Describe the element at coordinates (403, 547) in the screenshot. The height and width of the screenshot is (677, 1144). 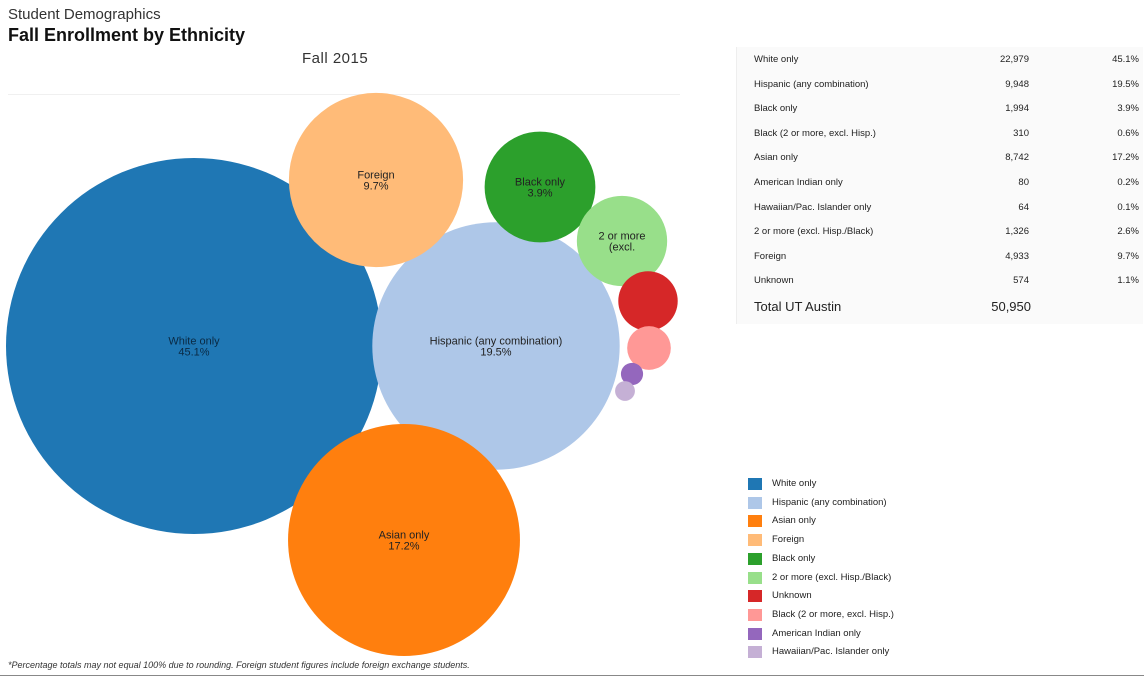
I see `bubble-label-asian-only-1: 17.2%` at that location.